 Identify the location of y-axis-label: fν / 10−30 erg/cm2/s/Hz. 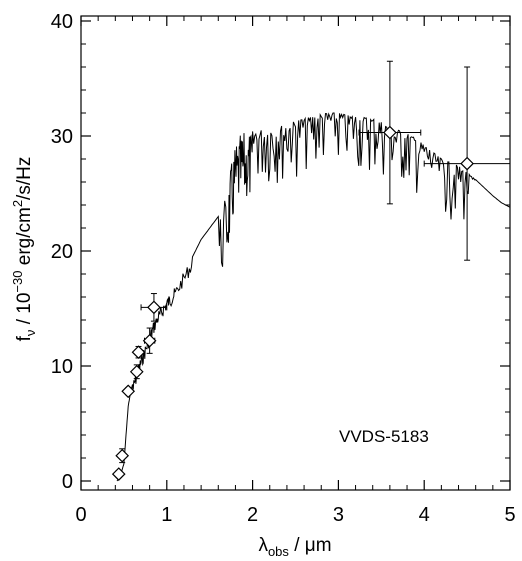
(24, 249).